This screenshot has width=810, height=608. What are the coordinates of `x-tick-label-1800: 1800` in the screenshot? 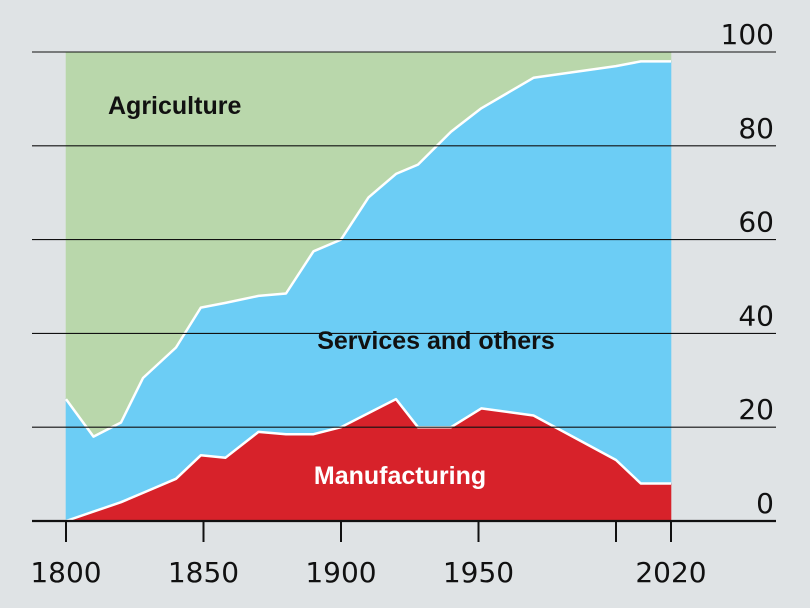 It's located at (65, 572).